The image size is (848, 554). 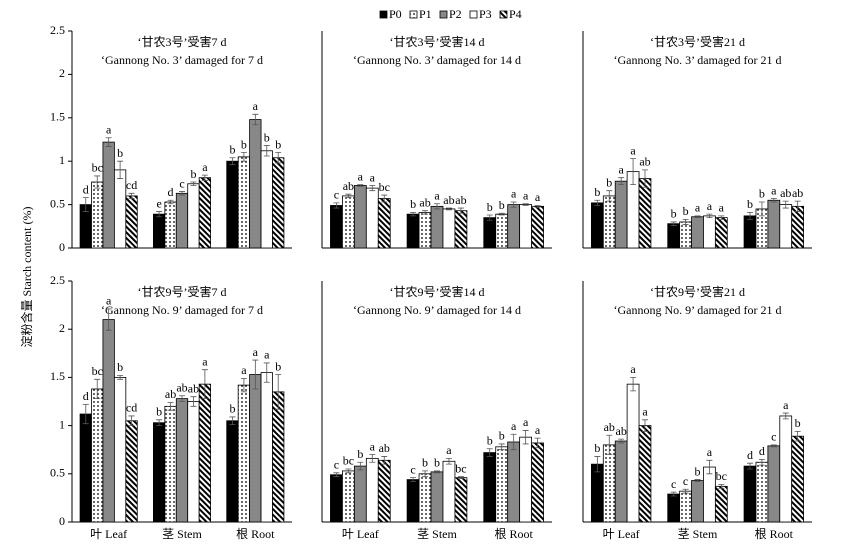 I want to click on x-tick-label: 茎 Stem, so click(x=437, y=534).